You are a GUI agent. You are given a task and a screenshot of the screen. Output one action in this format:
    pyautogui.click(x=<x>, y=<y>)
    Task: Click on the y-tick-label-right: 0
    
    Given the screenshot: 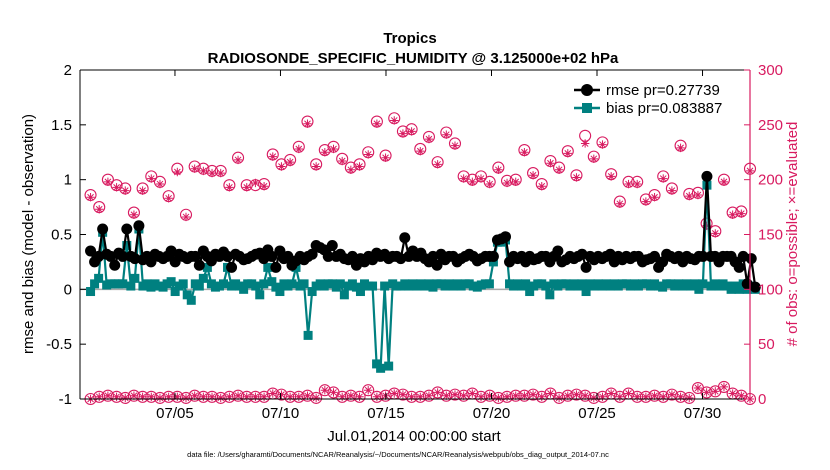 What is the action you would take?
    pyautogui.click(x=762, y=399)
    